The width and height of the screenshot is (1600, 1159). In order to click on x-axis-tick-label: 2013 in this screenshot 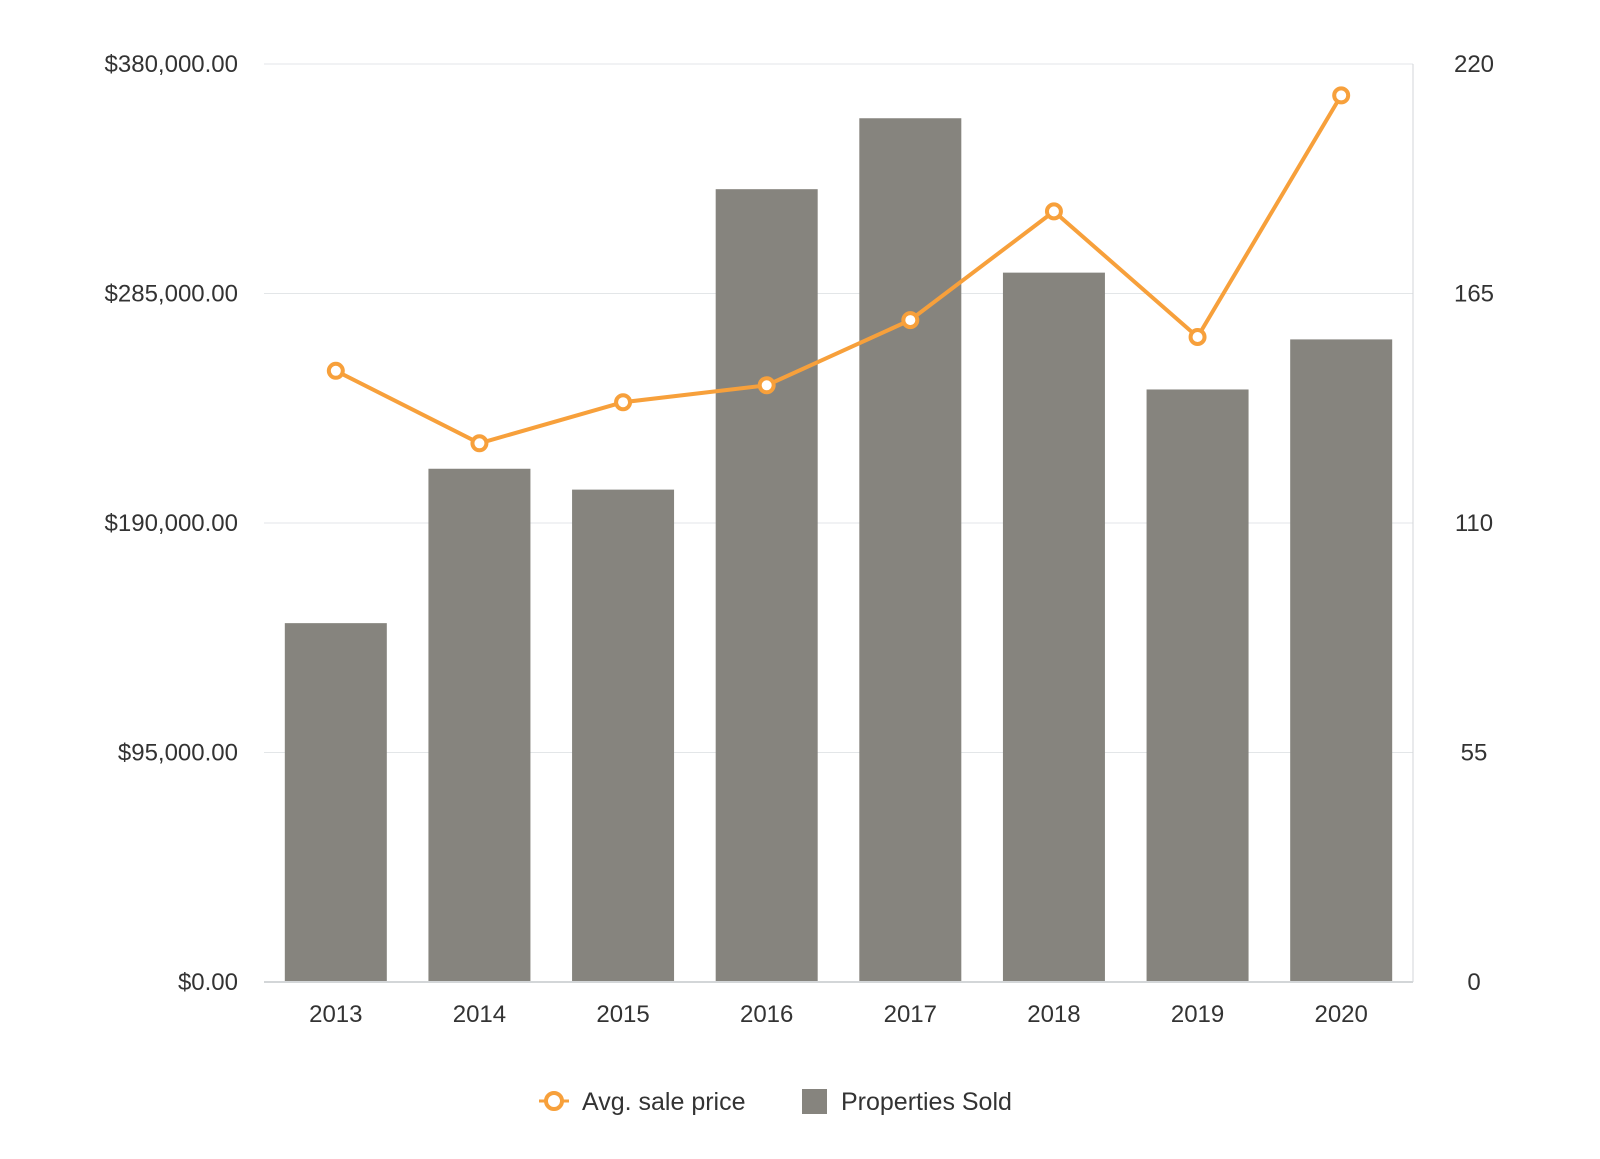, I will do `click(335, 1014)`.